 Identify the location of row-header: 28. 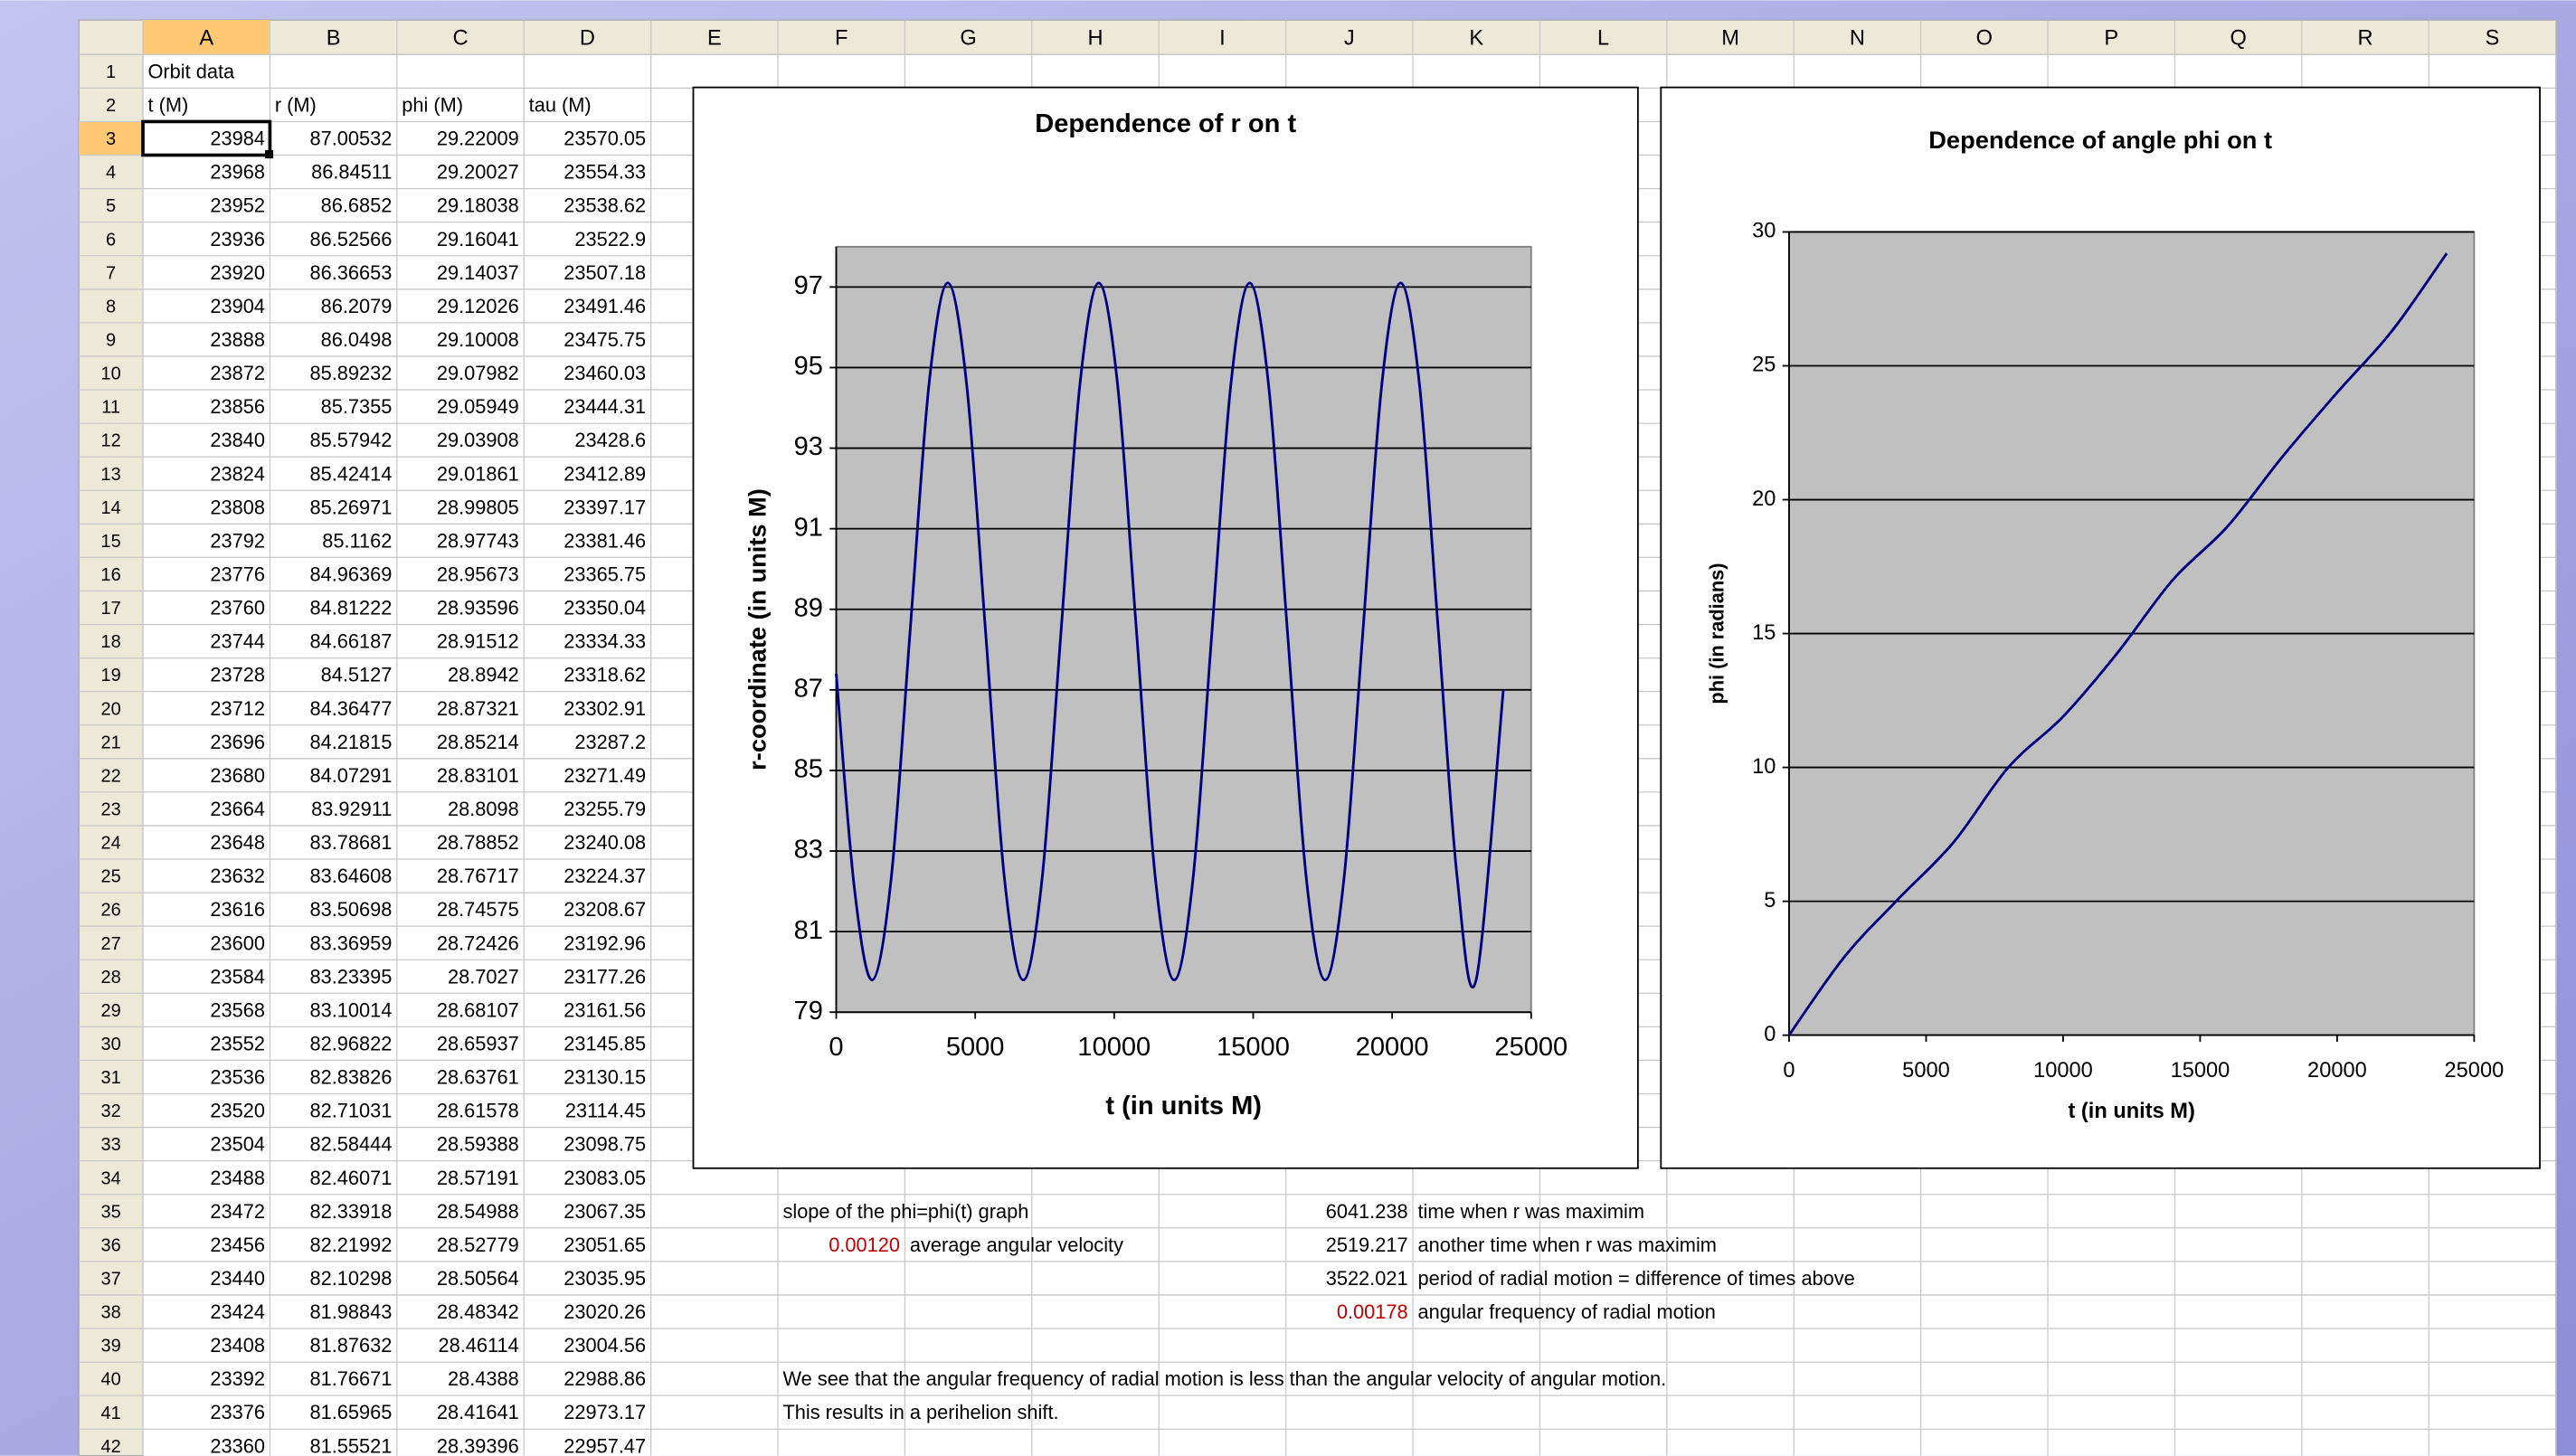
(110, 978).